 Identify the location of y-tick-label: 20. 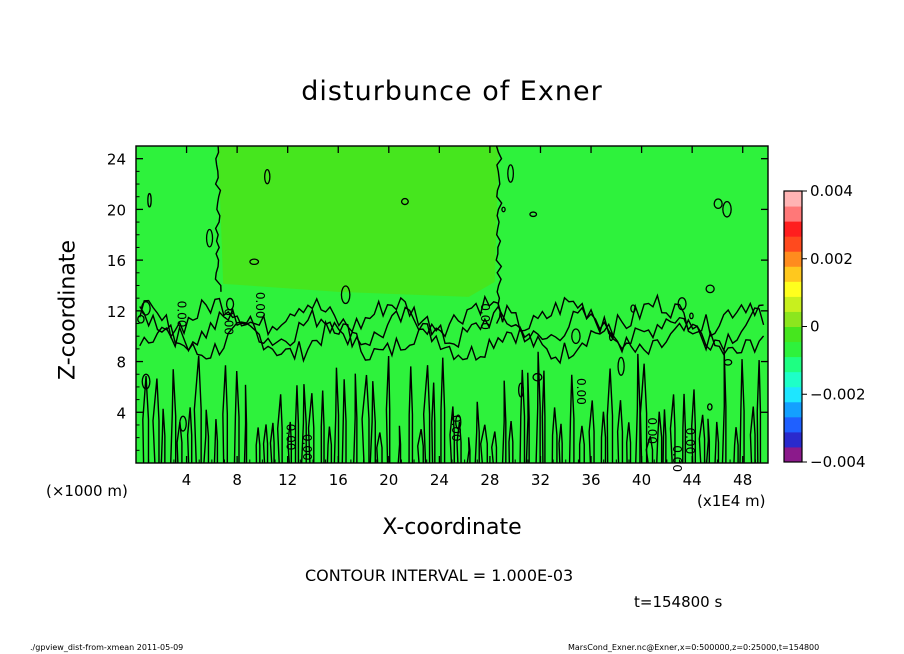
(116, 210).